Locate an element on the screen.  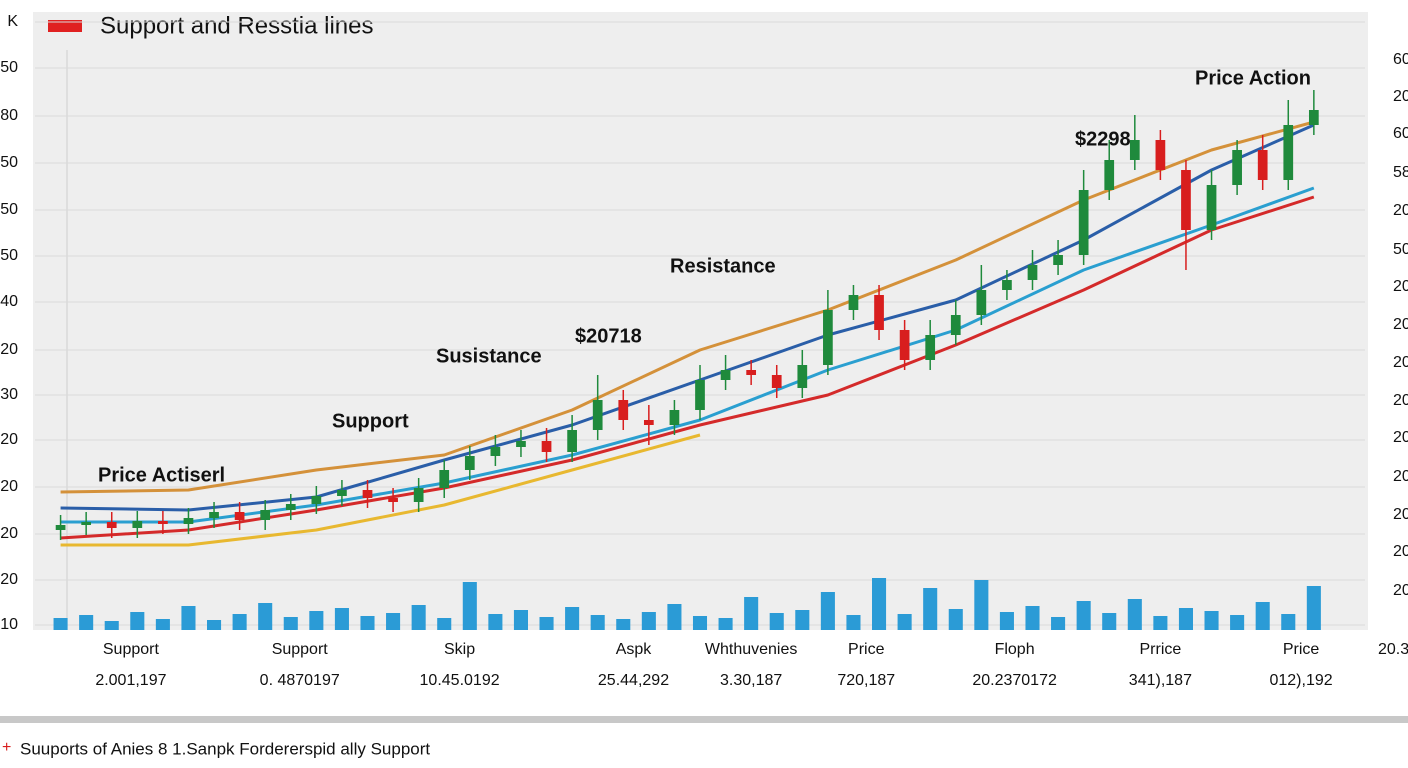
y2-tick-label: 60 is located at coordinates (1400, 133).